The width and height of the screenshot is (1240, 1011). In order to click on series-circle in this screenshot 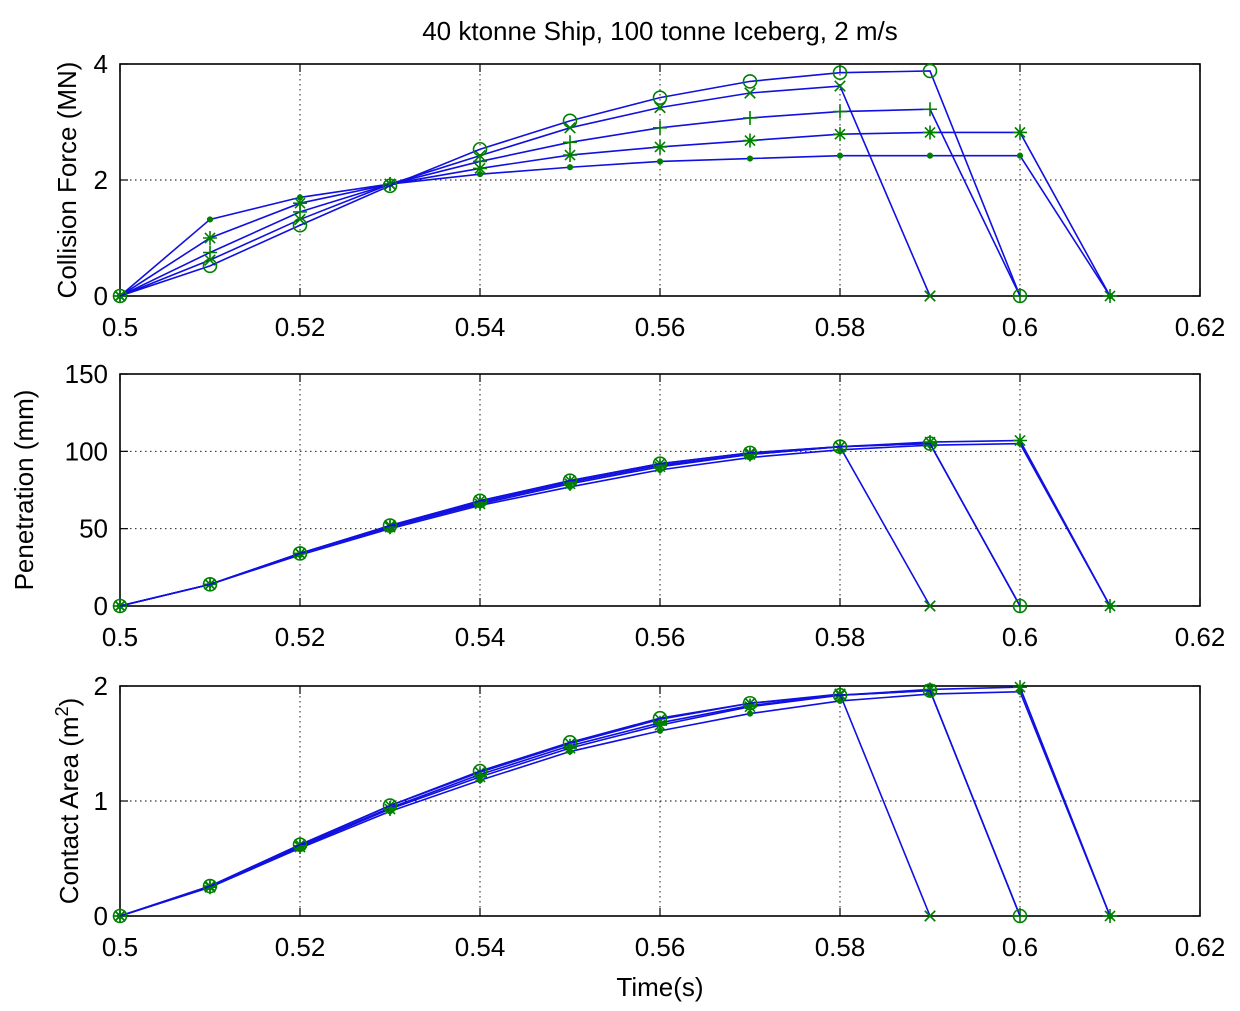, I will do `click(570, 525)`.